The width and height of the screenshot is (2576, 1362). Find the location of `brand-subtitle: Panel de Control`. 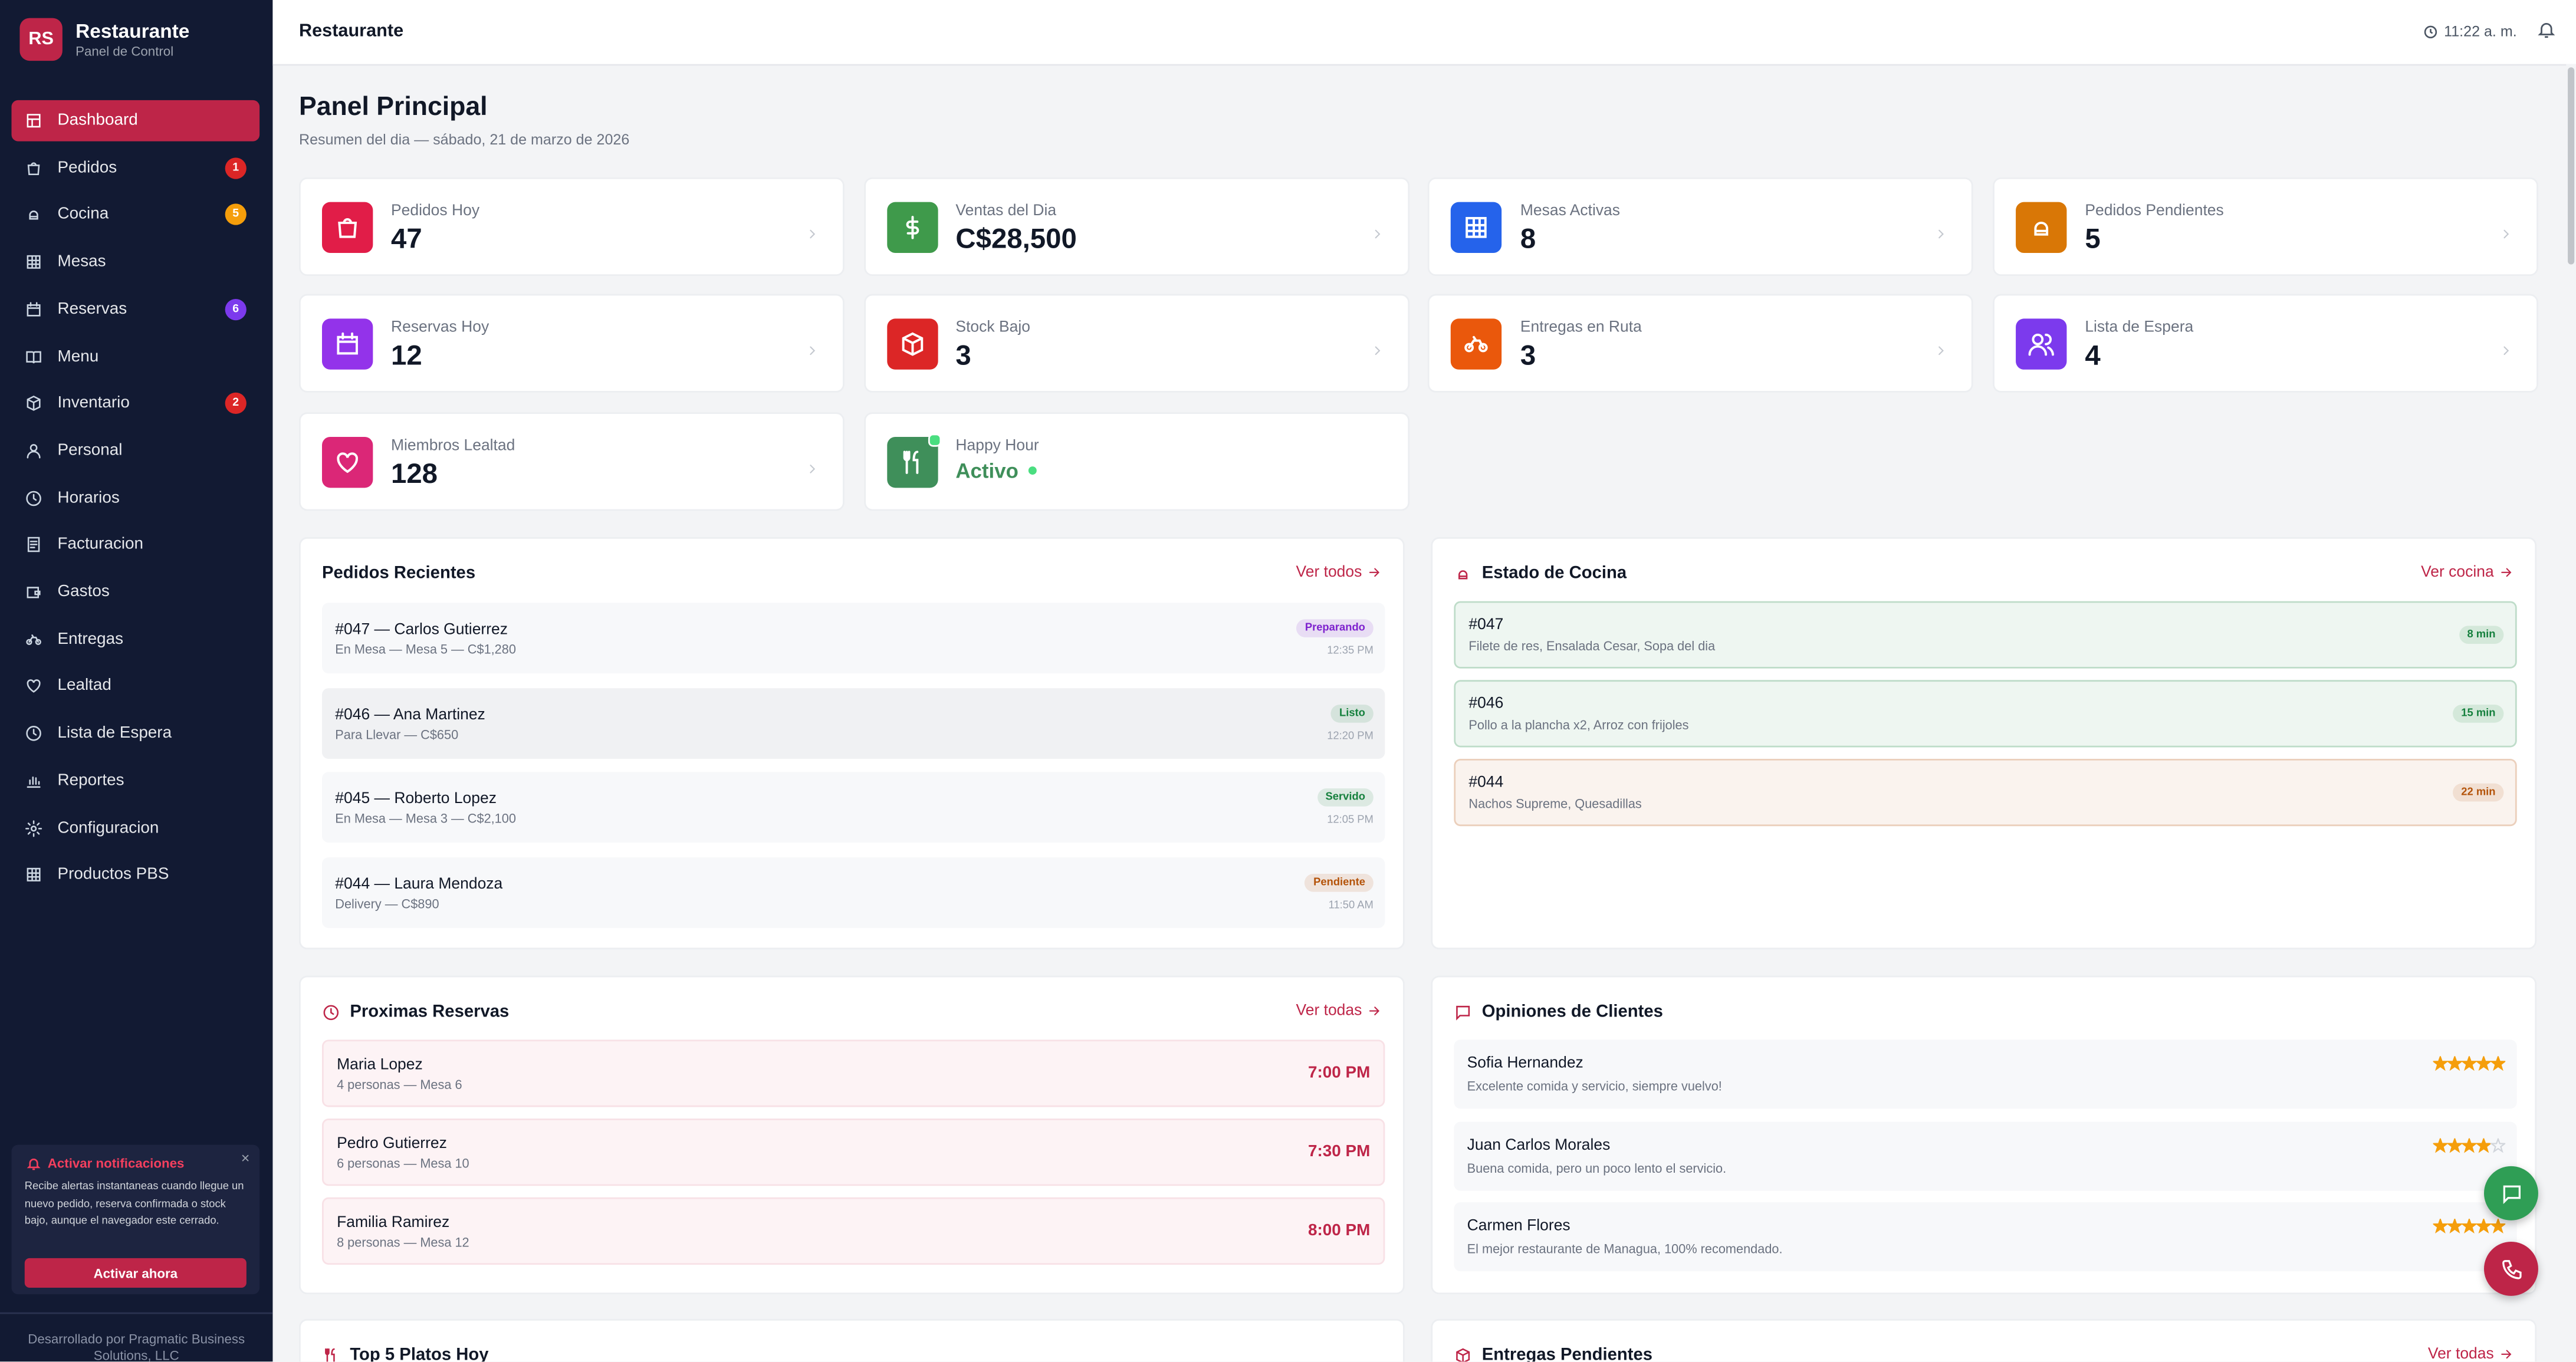

brand-subtitle: Panel de Control is located at coordinates (124, 52).